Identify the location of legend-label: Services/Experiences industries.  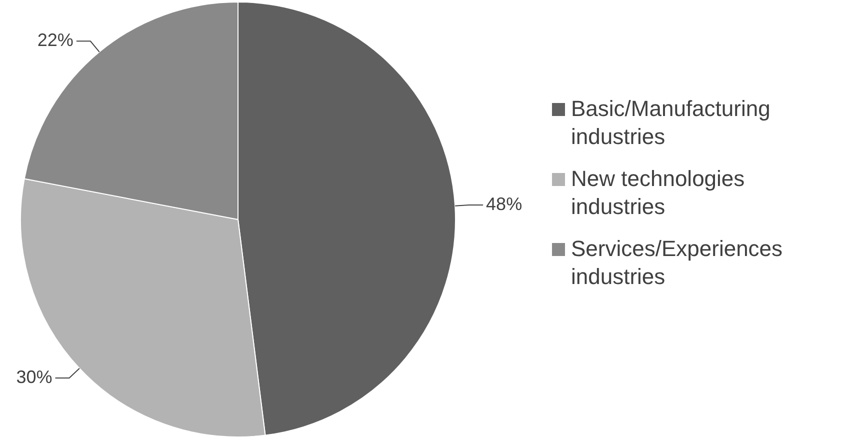
(677, 263).